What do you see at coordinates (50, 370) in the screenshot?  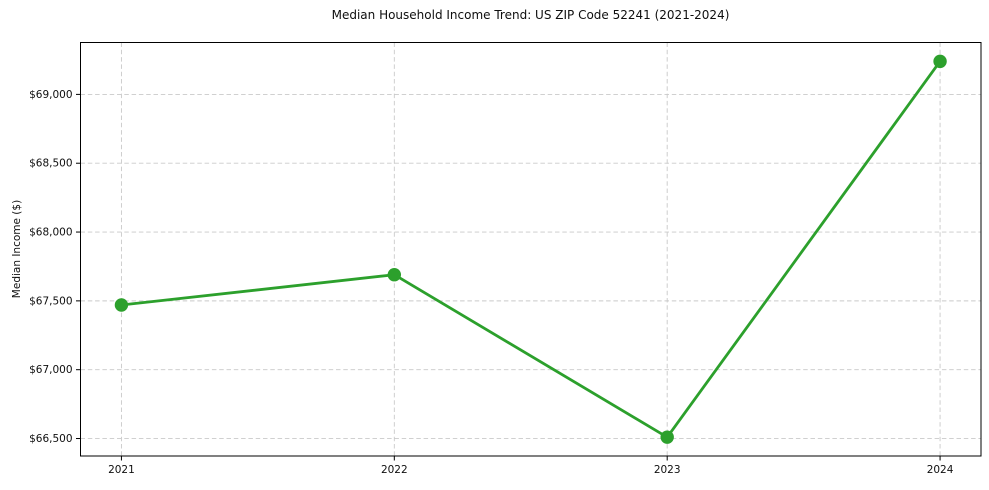 I see `y-tick-label: $67,000` at bounding box center [50, 370].